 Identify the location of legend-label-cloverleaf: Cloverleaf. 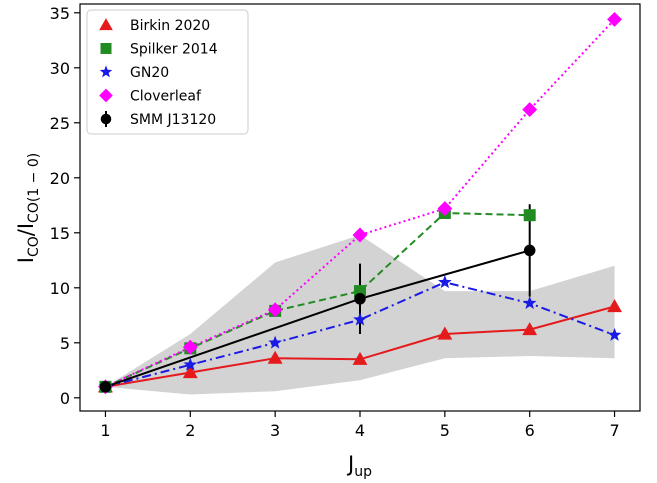
(166, 97).